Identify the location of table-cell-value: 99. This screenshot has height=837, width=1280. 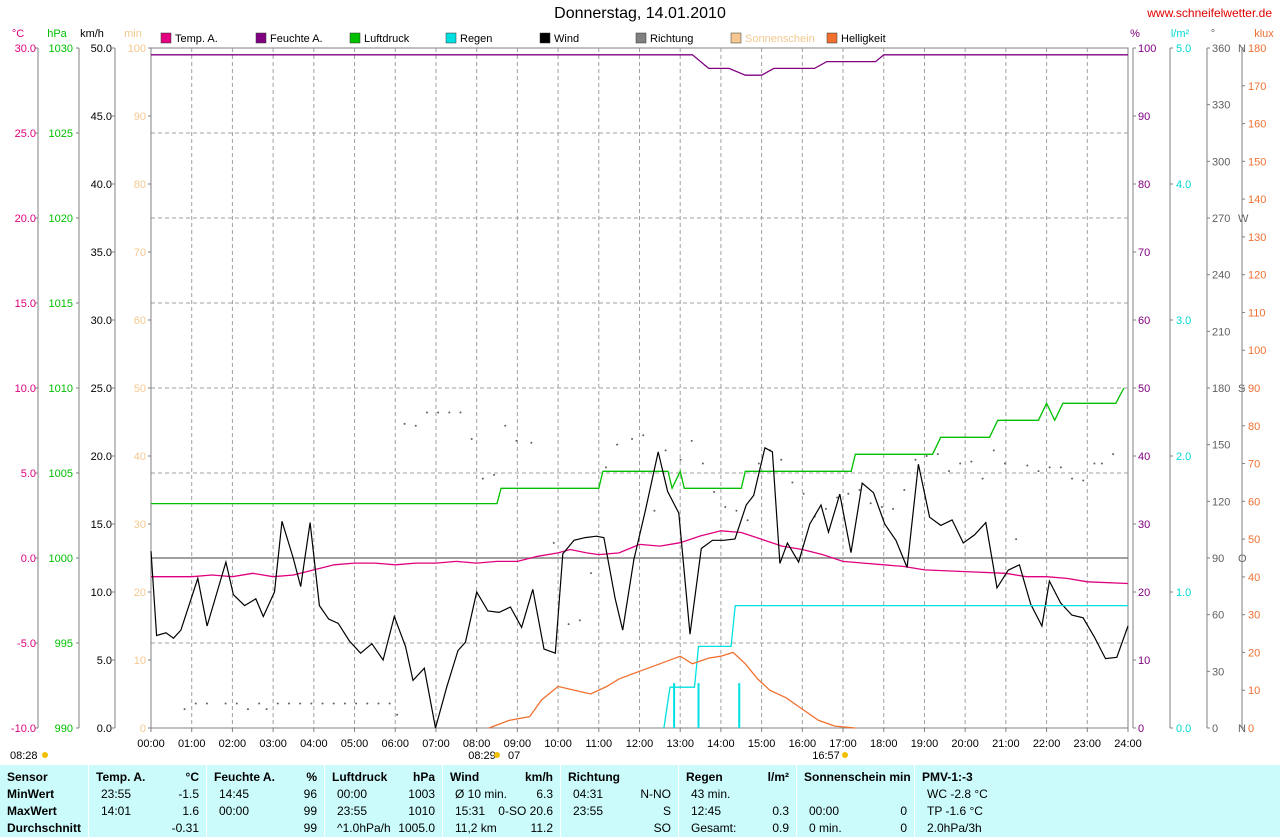
(310, 811).